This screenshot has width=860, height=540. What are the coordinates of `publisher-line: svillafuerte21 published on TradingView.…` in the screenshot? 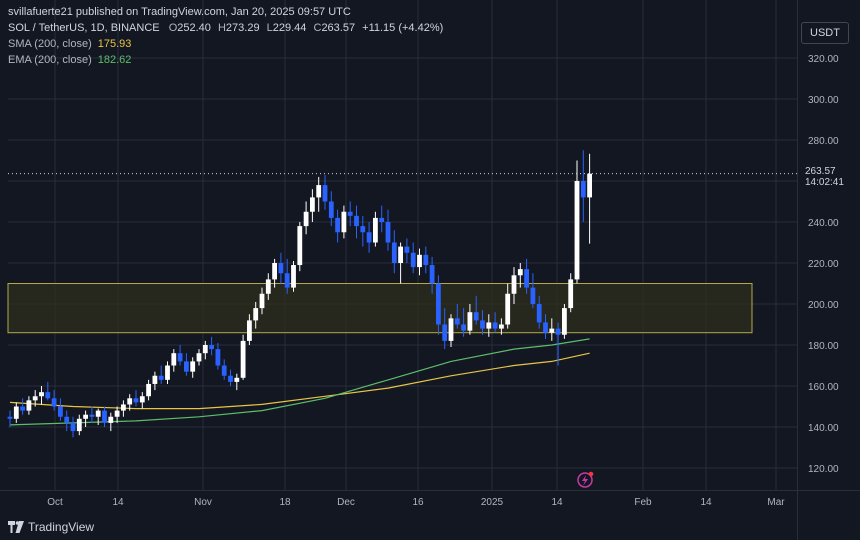 It's located at (179, 12).